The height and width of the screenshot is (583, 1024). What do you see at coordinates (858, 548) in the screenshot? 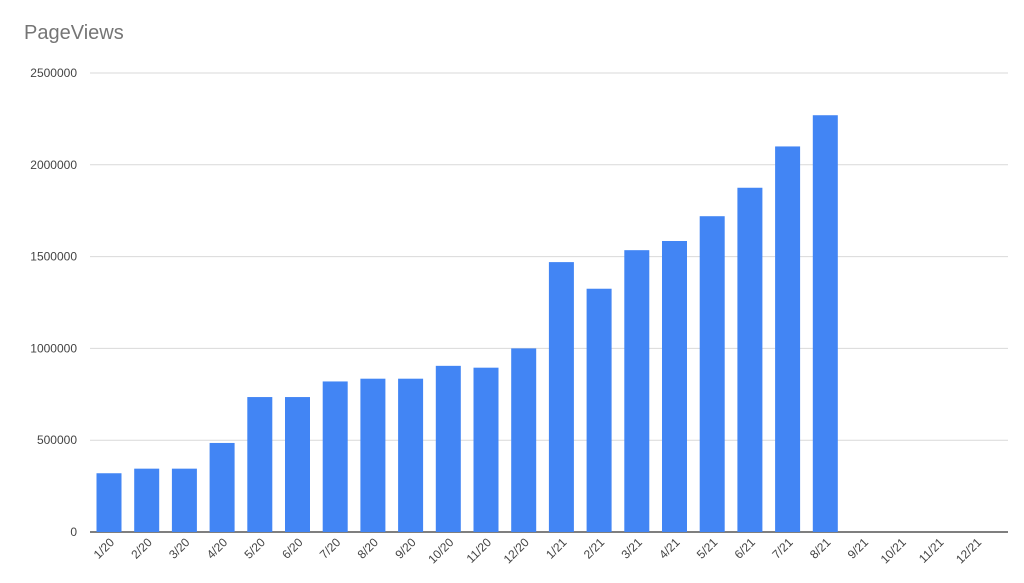
I see `x-tick-label: 9/21` at bounding box center [858, 548].